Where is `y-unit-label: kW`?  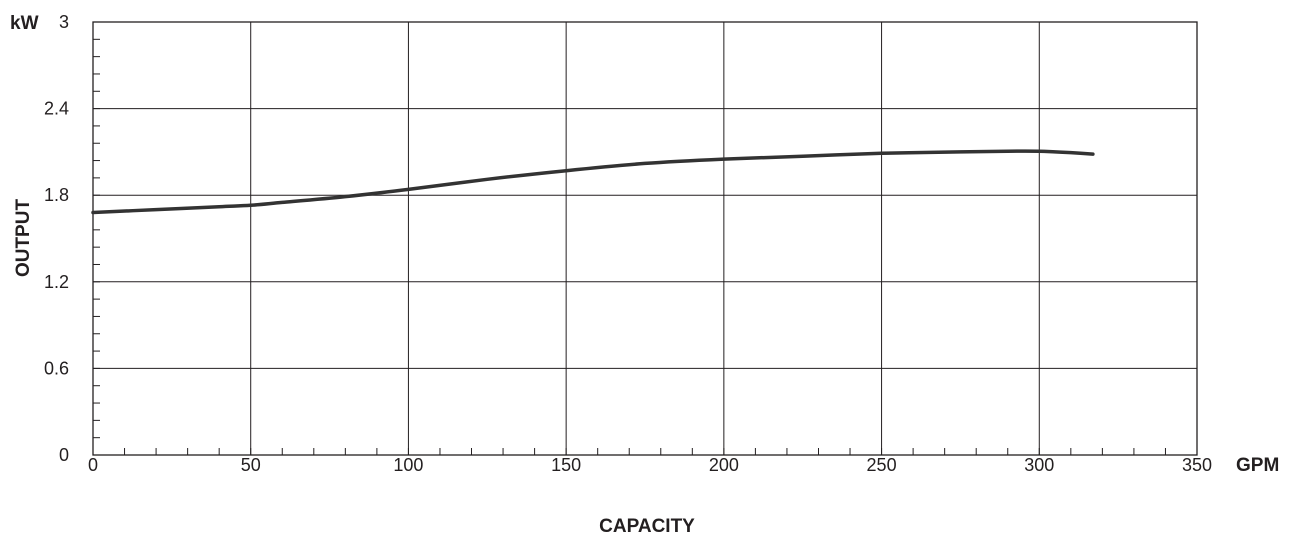
y-unit-label: kW is located at coordinates (24, 23).